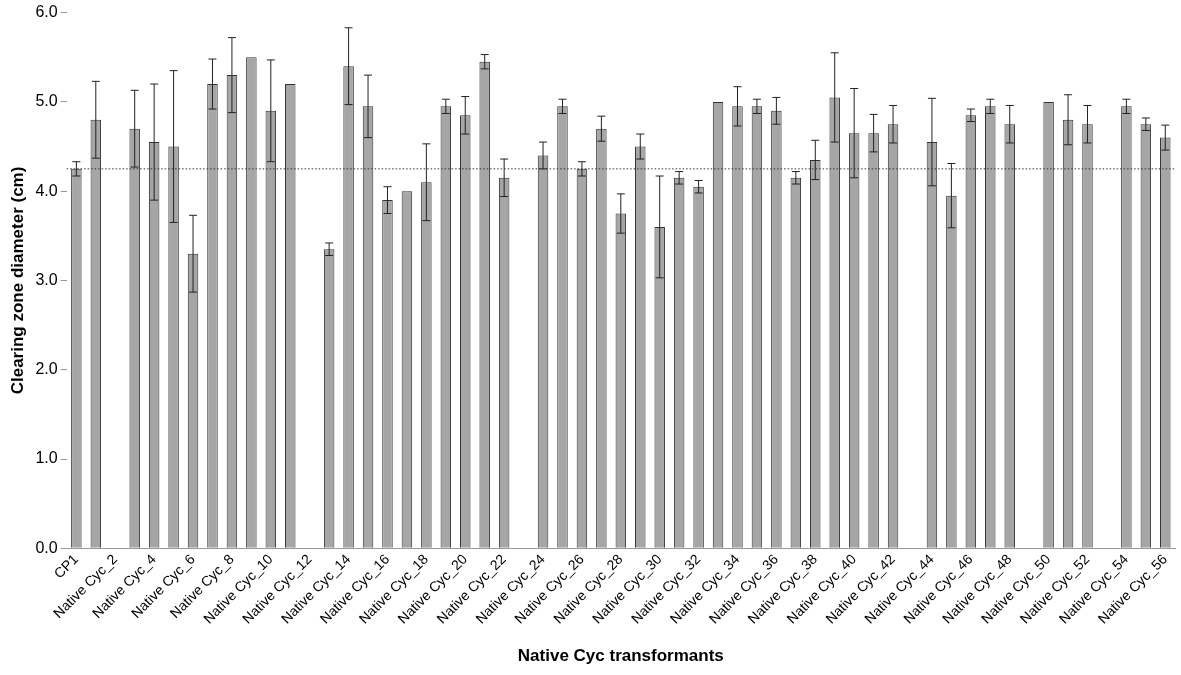 The height and width of the screenshot is (675, 1181). Describe the element at coordinates (17, 280) in the screenshot. I see `y-axis-title: Clearing zone diameter (cm)` at that location.